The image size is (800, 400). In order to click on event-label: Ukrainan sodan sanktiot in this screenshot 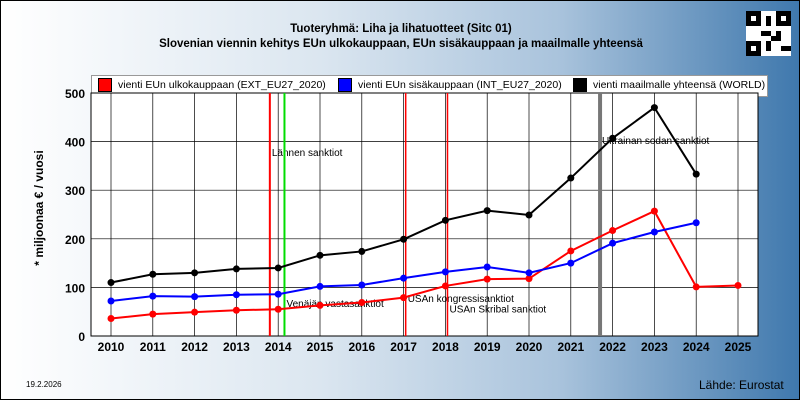, I will do `click(656, 141)`.